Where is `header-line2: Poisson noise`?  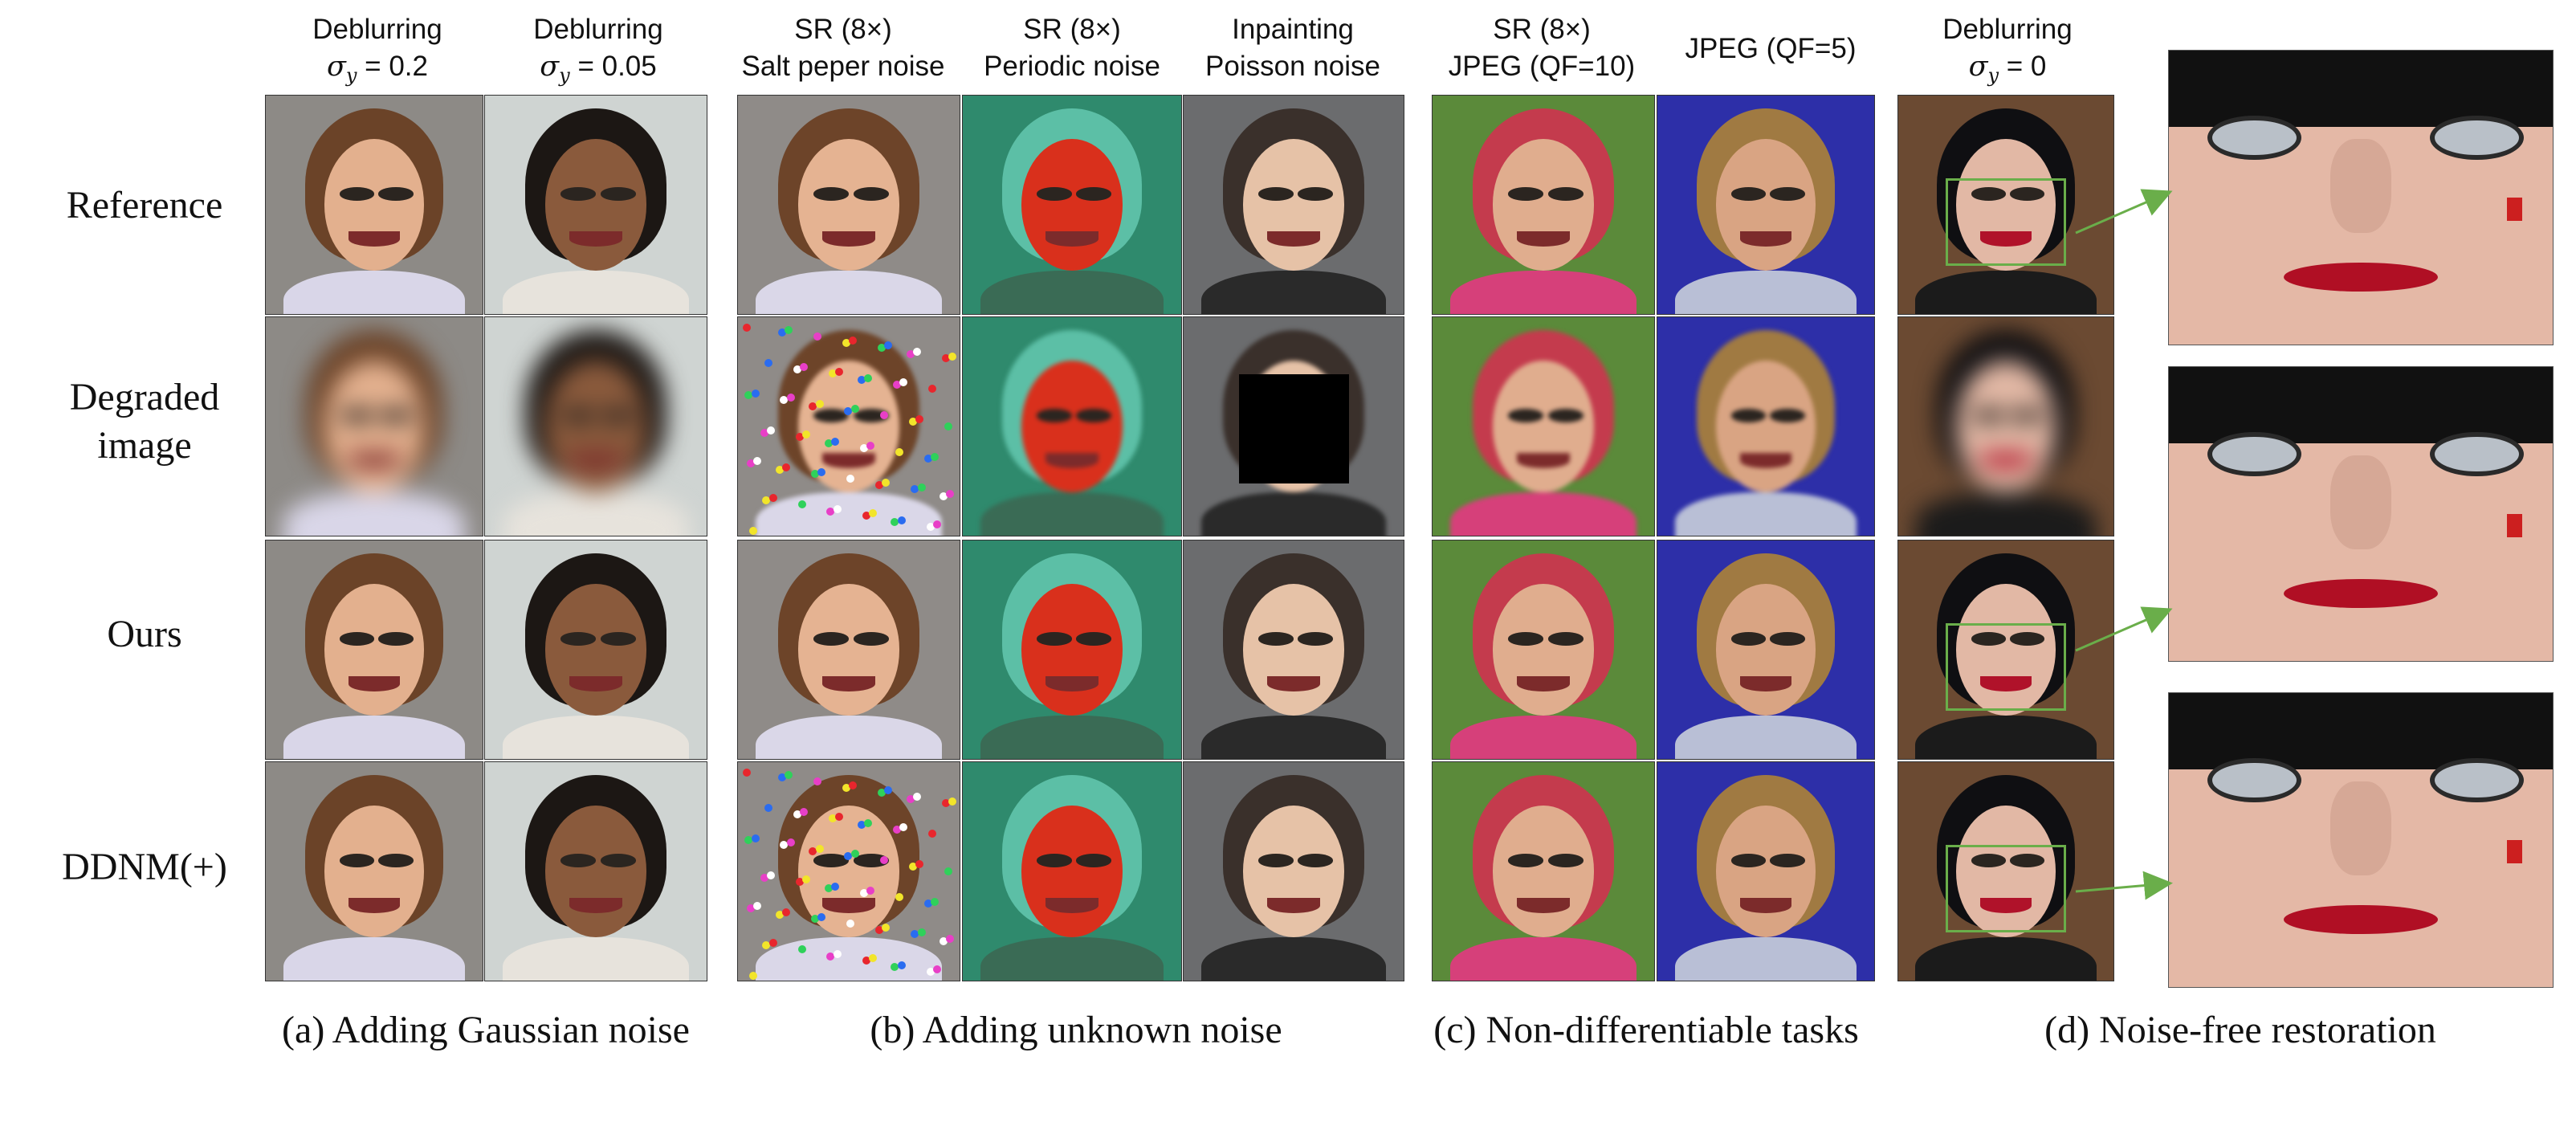 header-line2: Poisson noise is located at coordinates (1292, 66).